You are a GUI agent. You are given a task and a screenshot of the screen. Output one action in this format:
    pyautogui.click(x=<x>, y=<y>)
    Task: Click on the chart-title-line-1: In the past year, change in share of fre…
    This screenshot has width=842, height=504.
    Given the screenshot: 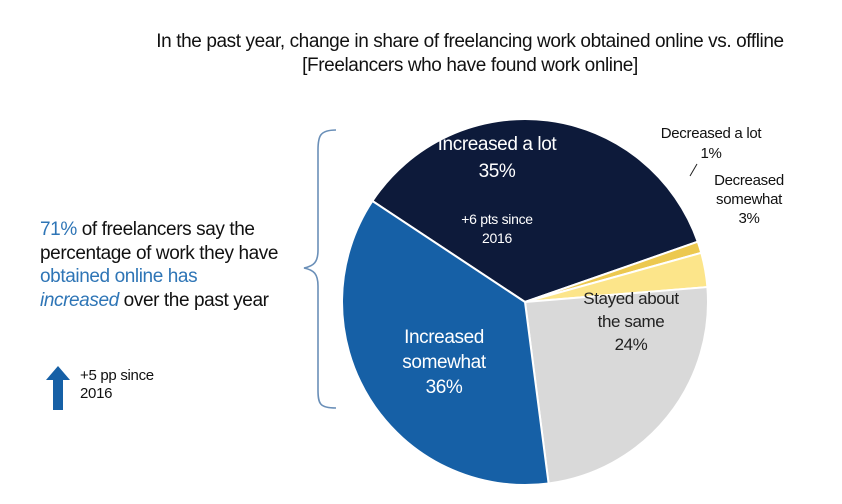 What is the action you would take?
    pyautogui.click(x=470, y=41)
    